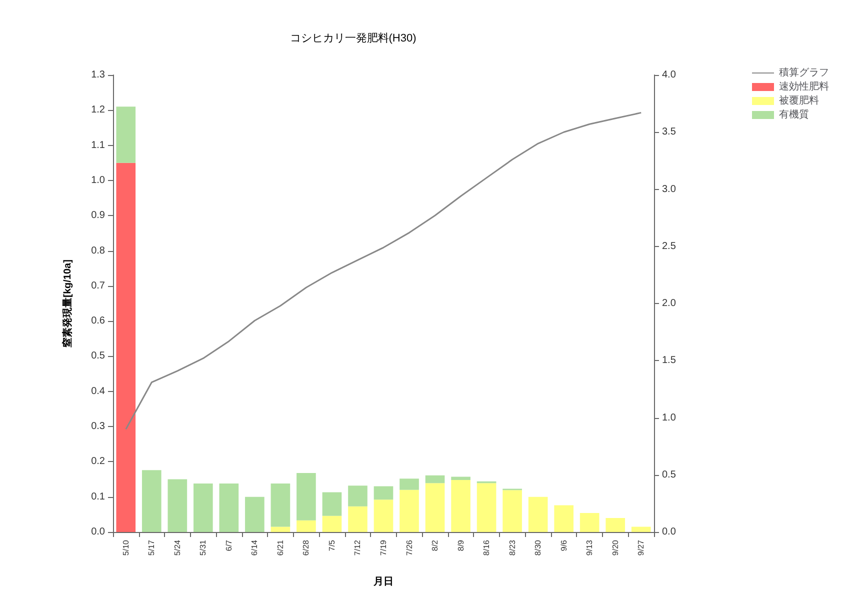  What do you see at coordinates (669, 532) in the screenshot?
I see `y2-tick-label: 0.0` at bounding box center [669, 532].